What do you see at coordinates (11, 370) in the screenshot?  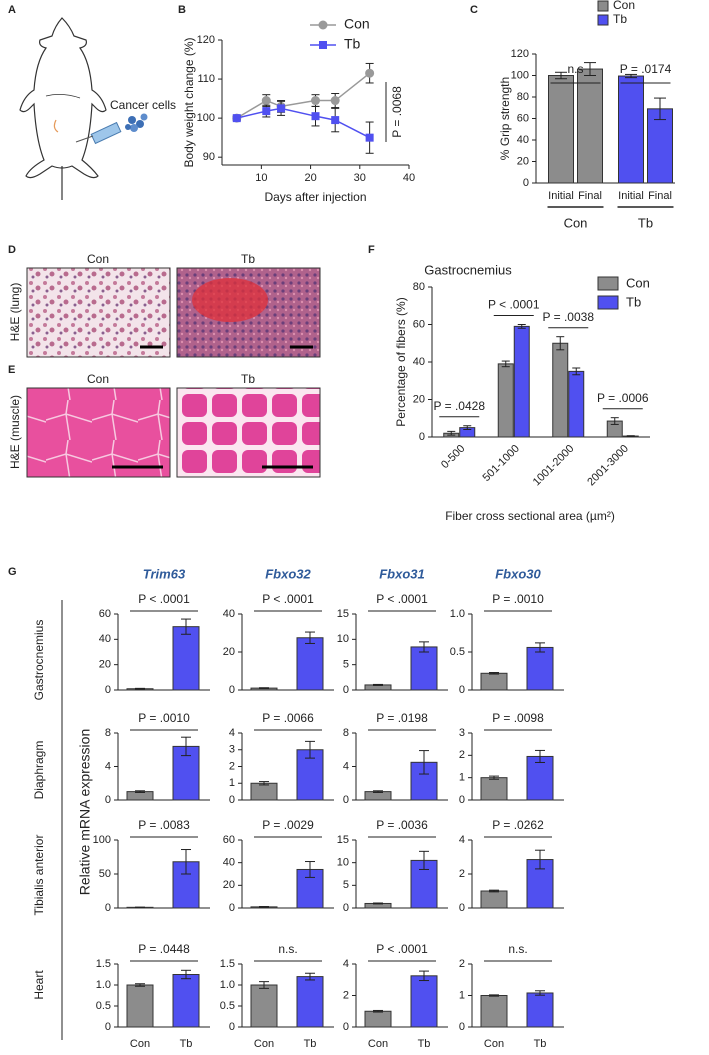 I see `panel-label: E` at bounding box center [11, 370].